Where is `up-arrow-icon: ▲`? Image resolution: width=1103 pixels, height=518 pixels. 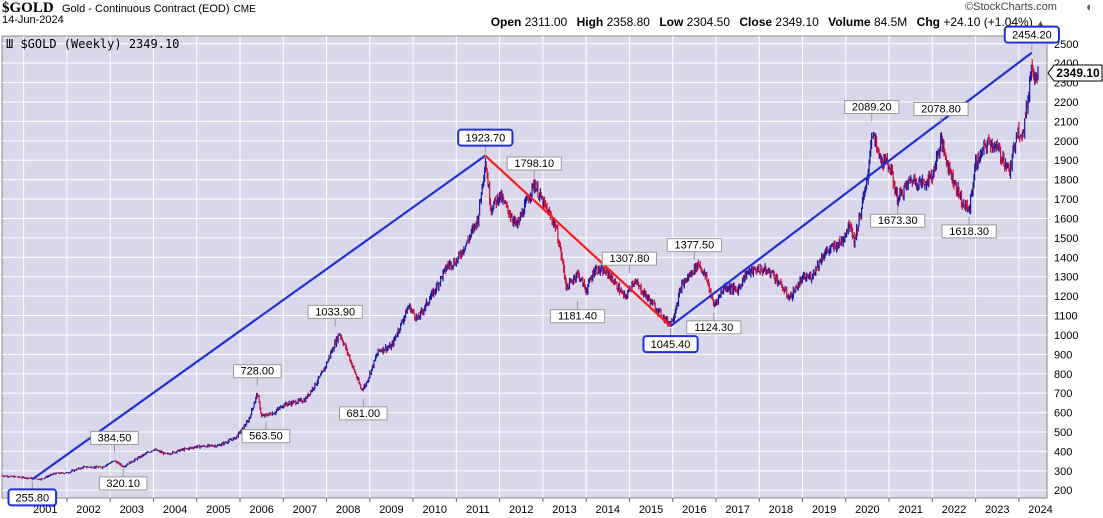 up-arrow-icon: ▲ is located at coordinates (1040, 23).